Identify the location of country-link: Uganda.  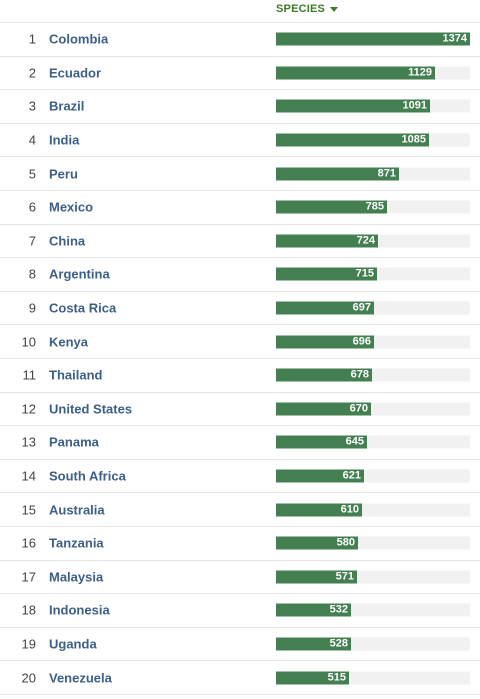
(73, 644).